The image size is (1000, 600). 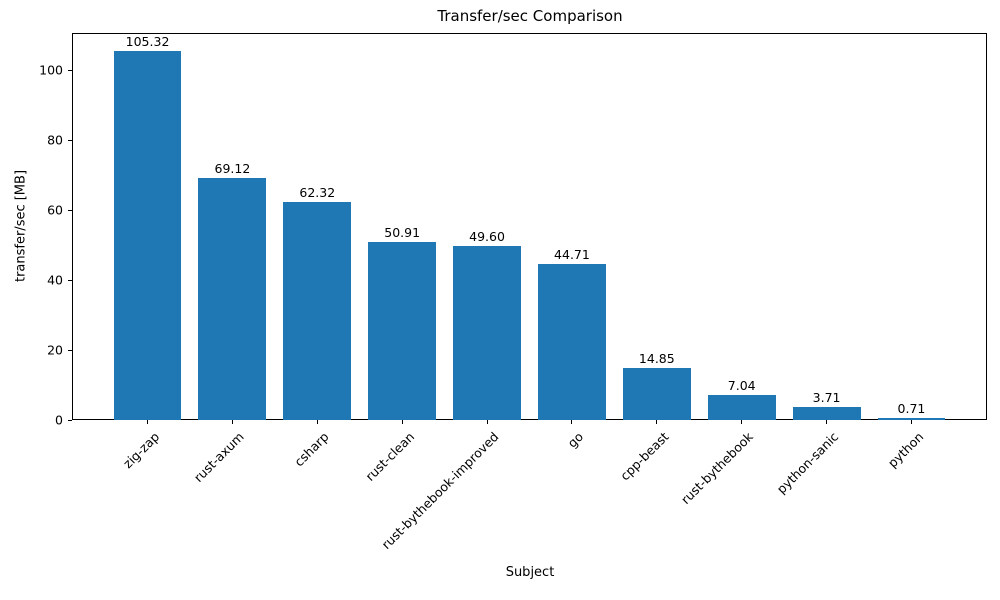 What do you see at coordinates (141, 450) in the screenshot?
I see `x-tick-label: zig-zap` at bounding box center [141, 450].